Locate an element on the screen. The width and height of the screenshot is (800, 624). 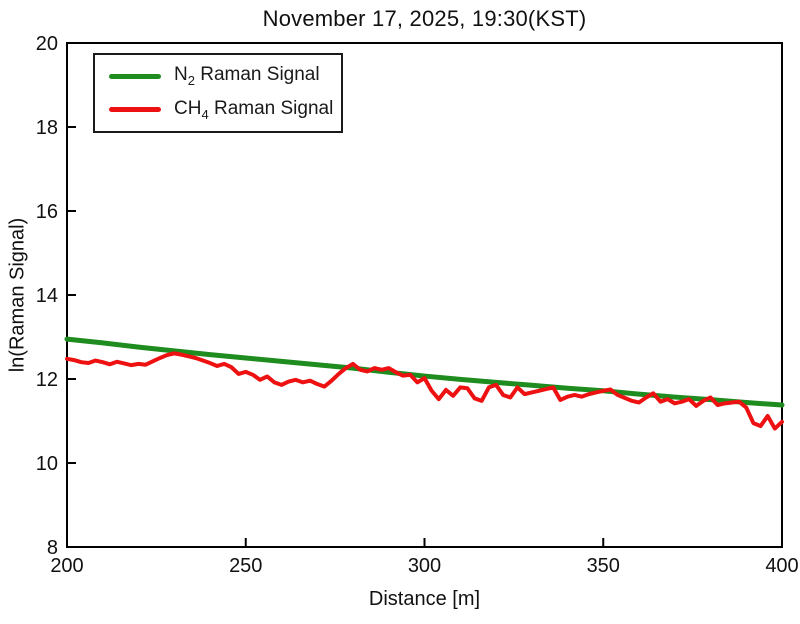
y-tick-label: 18 is located at coordinates (47, 128).